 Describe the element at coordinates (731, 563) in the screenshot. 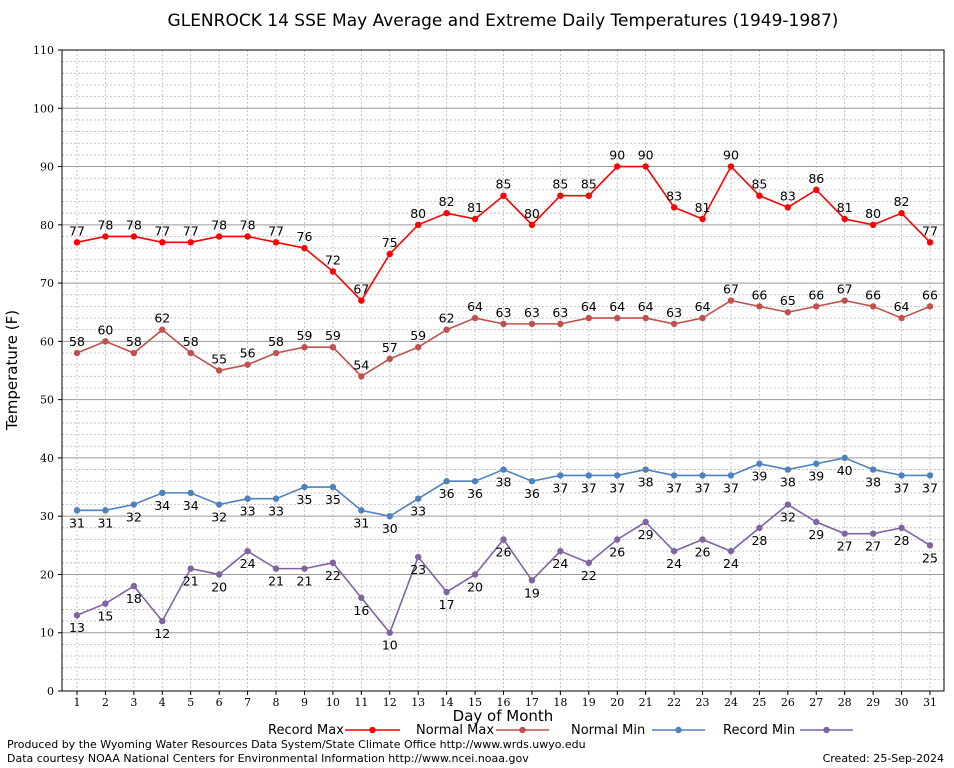

I see `data-label: 24` at that location.